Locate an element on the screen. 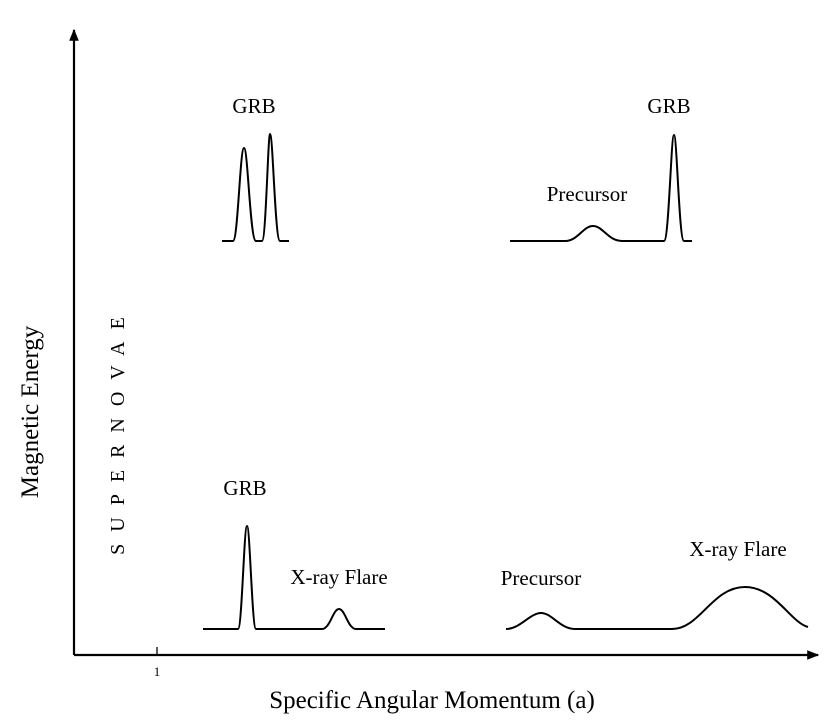 Image resolution: width=830 pixels, height=728 pixels. bottom-left-curve is located at coordinates (294, 577).